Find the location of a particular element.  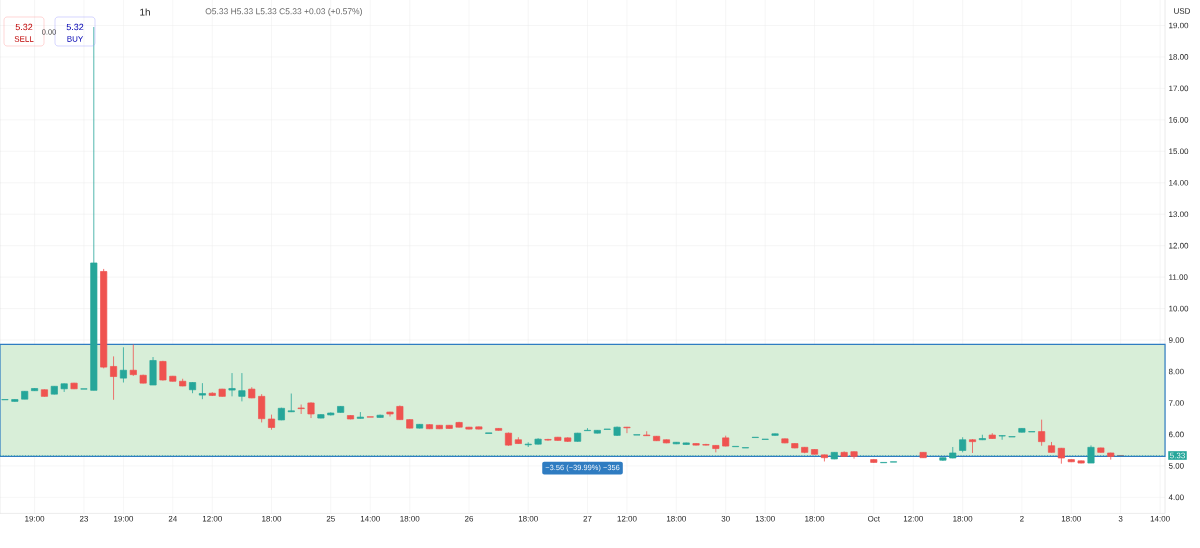

annotation: O5.33 H5.33 L5.33 C5.33 +0.03 (+0.57%) is located at coordinates (283, 12).